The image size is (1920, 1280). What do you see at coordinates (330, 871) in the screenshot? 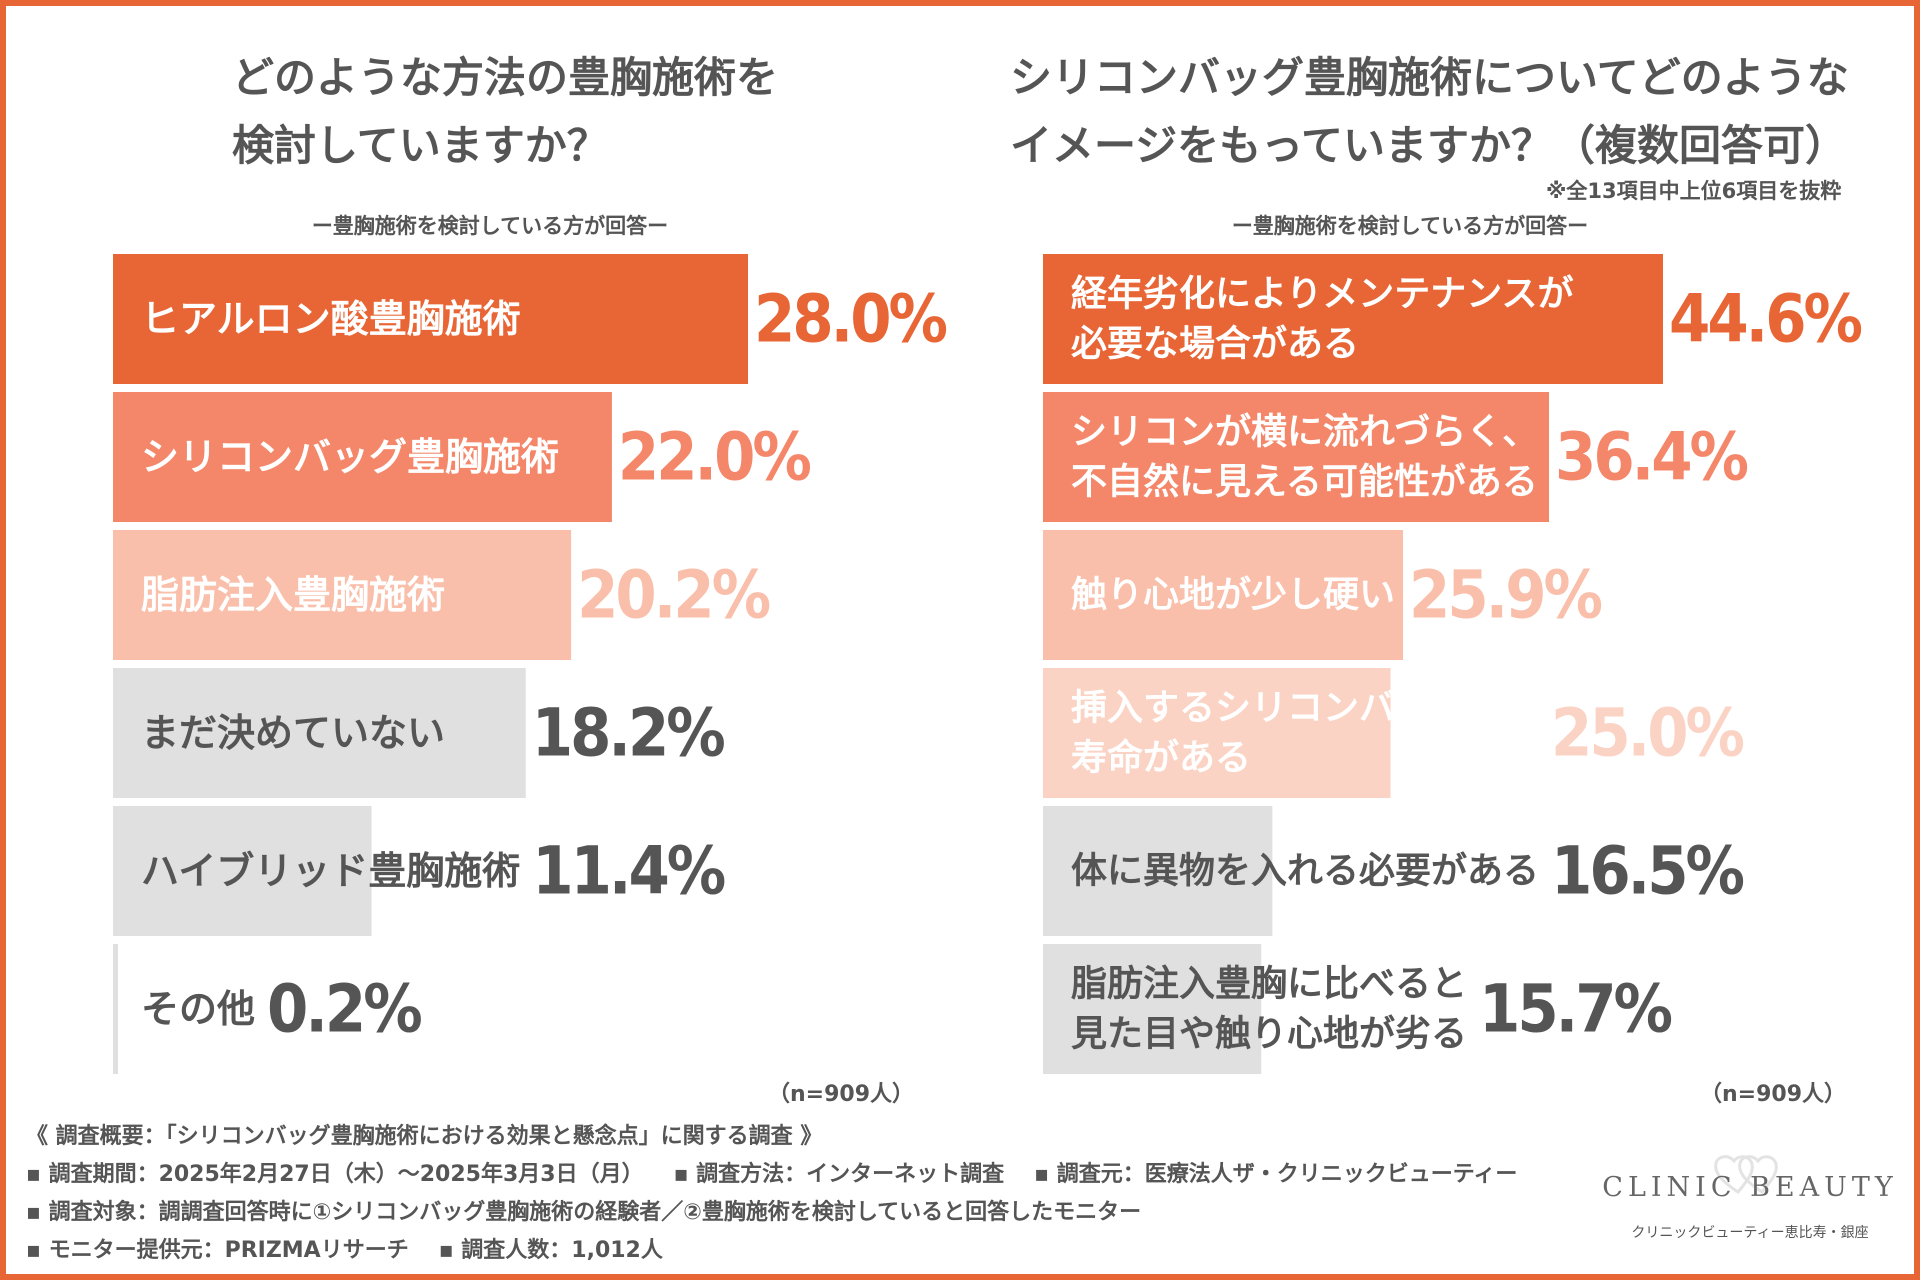
I see `left-bar-label-5: ハイブリッド豊胸施術` at bounding box center [330, 871].